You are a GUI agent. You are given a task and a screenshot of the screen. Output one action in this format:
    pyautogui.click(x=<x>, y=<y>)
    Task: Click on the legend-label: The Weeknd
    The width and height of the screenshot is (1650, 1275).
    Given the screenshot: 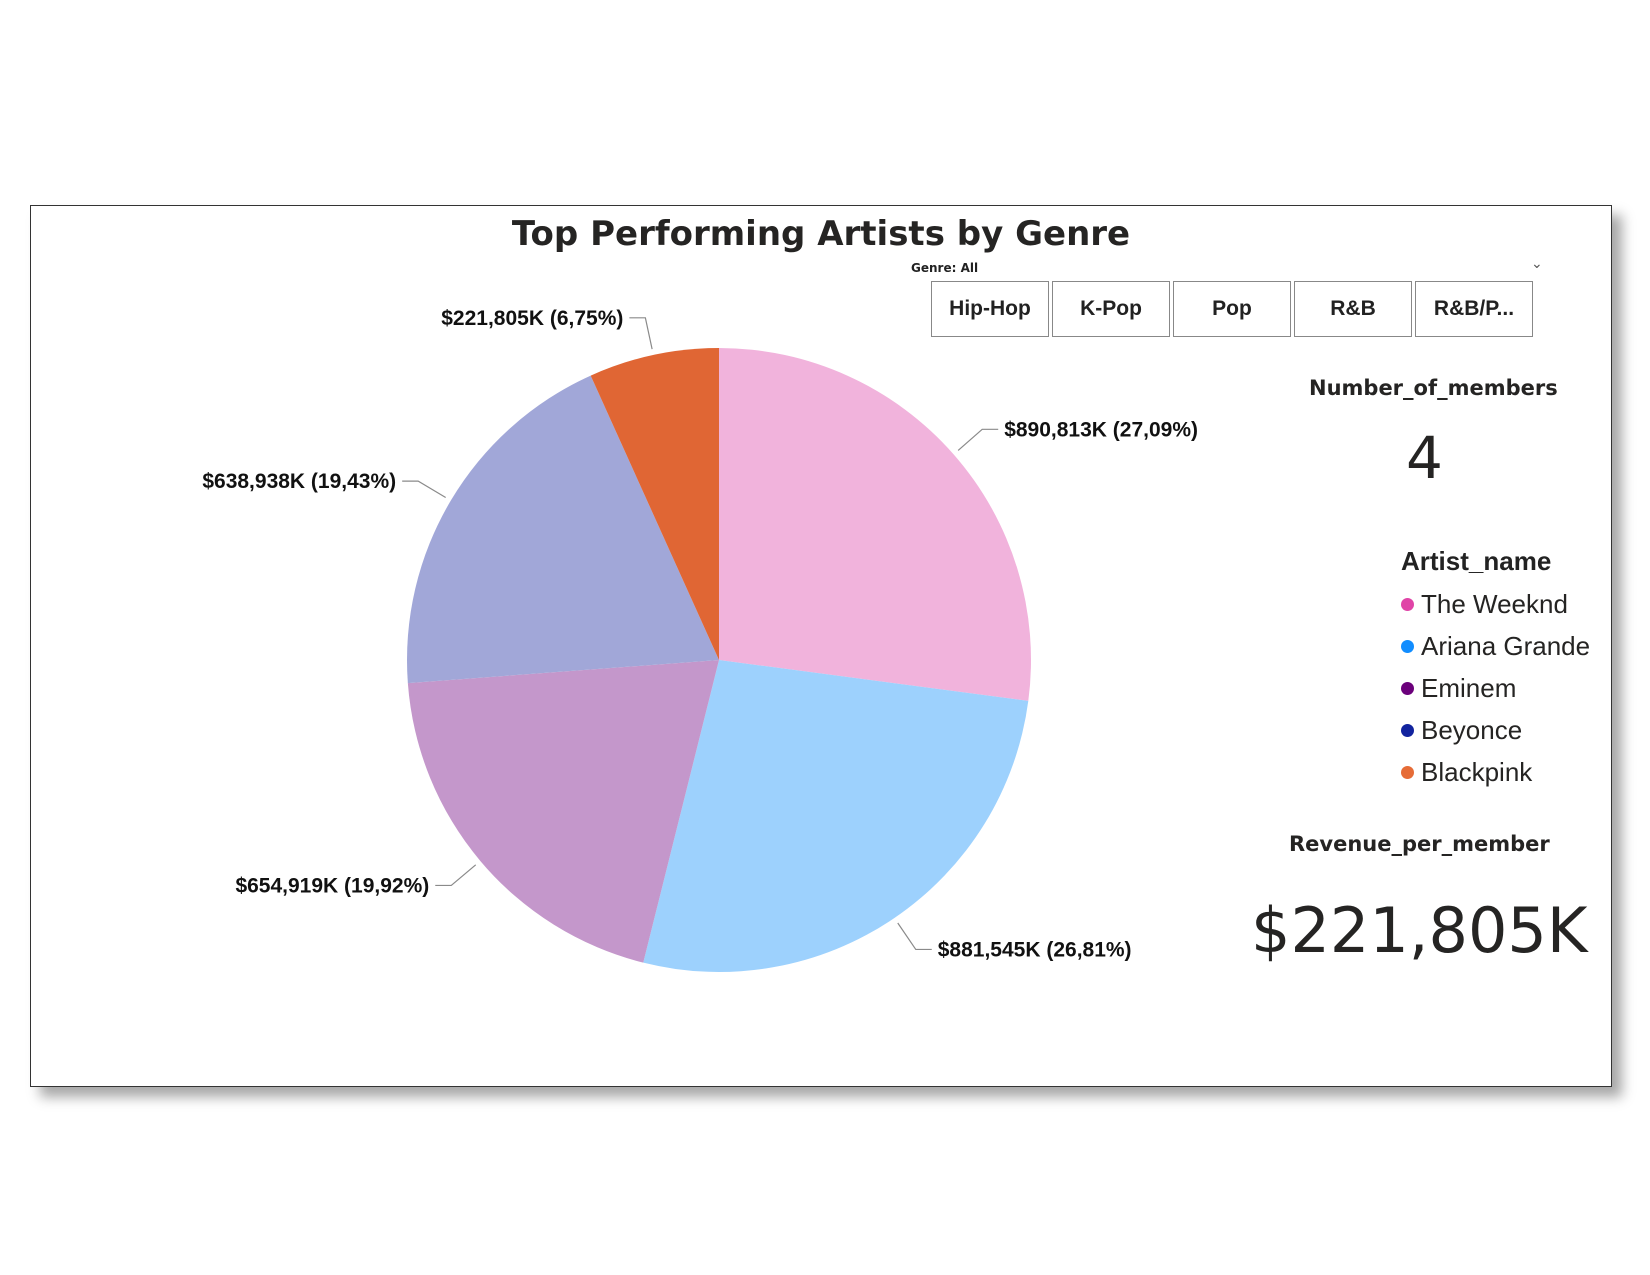 What is the action you would take?
    pyautogui.click(x=1494, y=603)
    